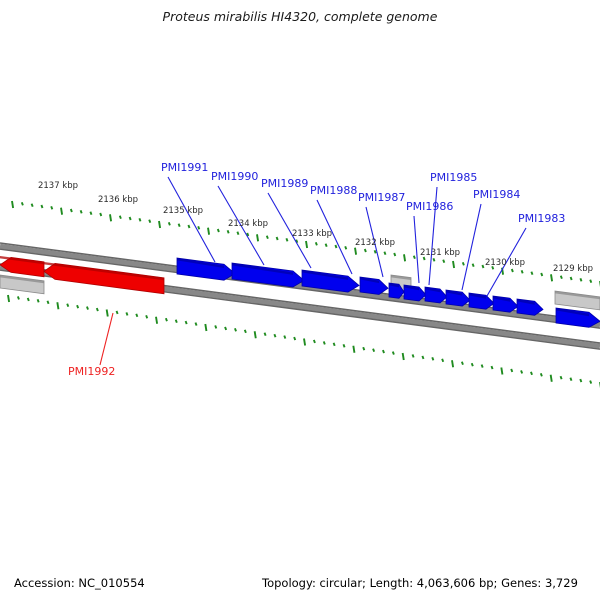 This screenshot has height=600, width=600. Describe the element at coordinates (429, 206) in the screenshot. I see `gene-label-pmi1986: PMI1986` at that location.